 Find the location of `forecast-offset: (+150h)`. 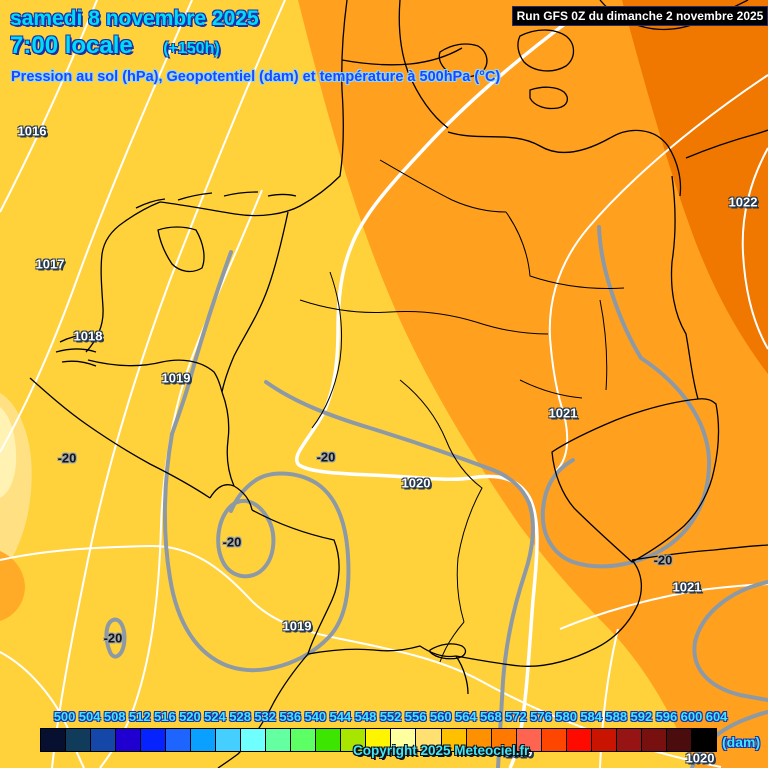

forecast-offset: (+150h) is located at coordinates (191, 49).